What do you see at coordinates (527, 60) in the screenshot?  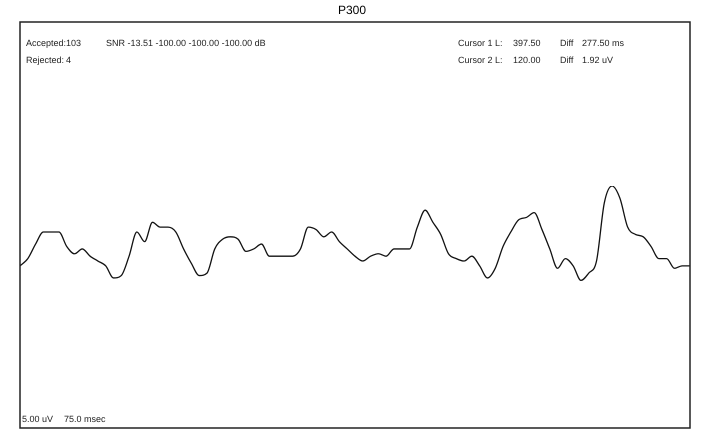 I see `text: 120.00` at bounding box center [527, 60].